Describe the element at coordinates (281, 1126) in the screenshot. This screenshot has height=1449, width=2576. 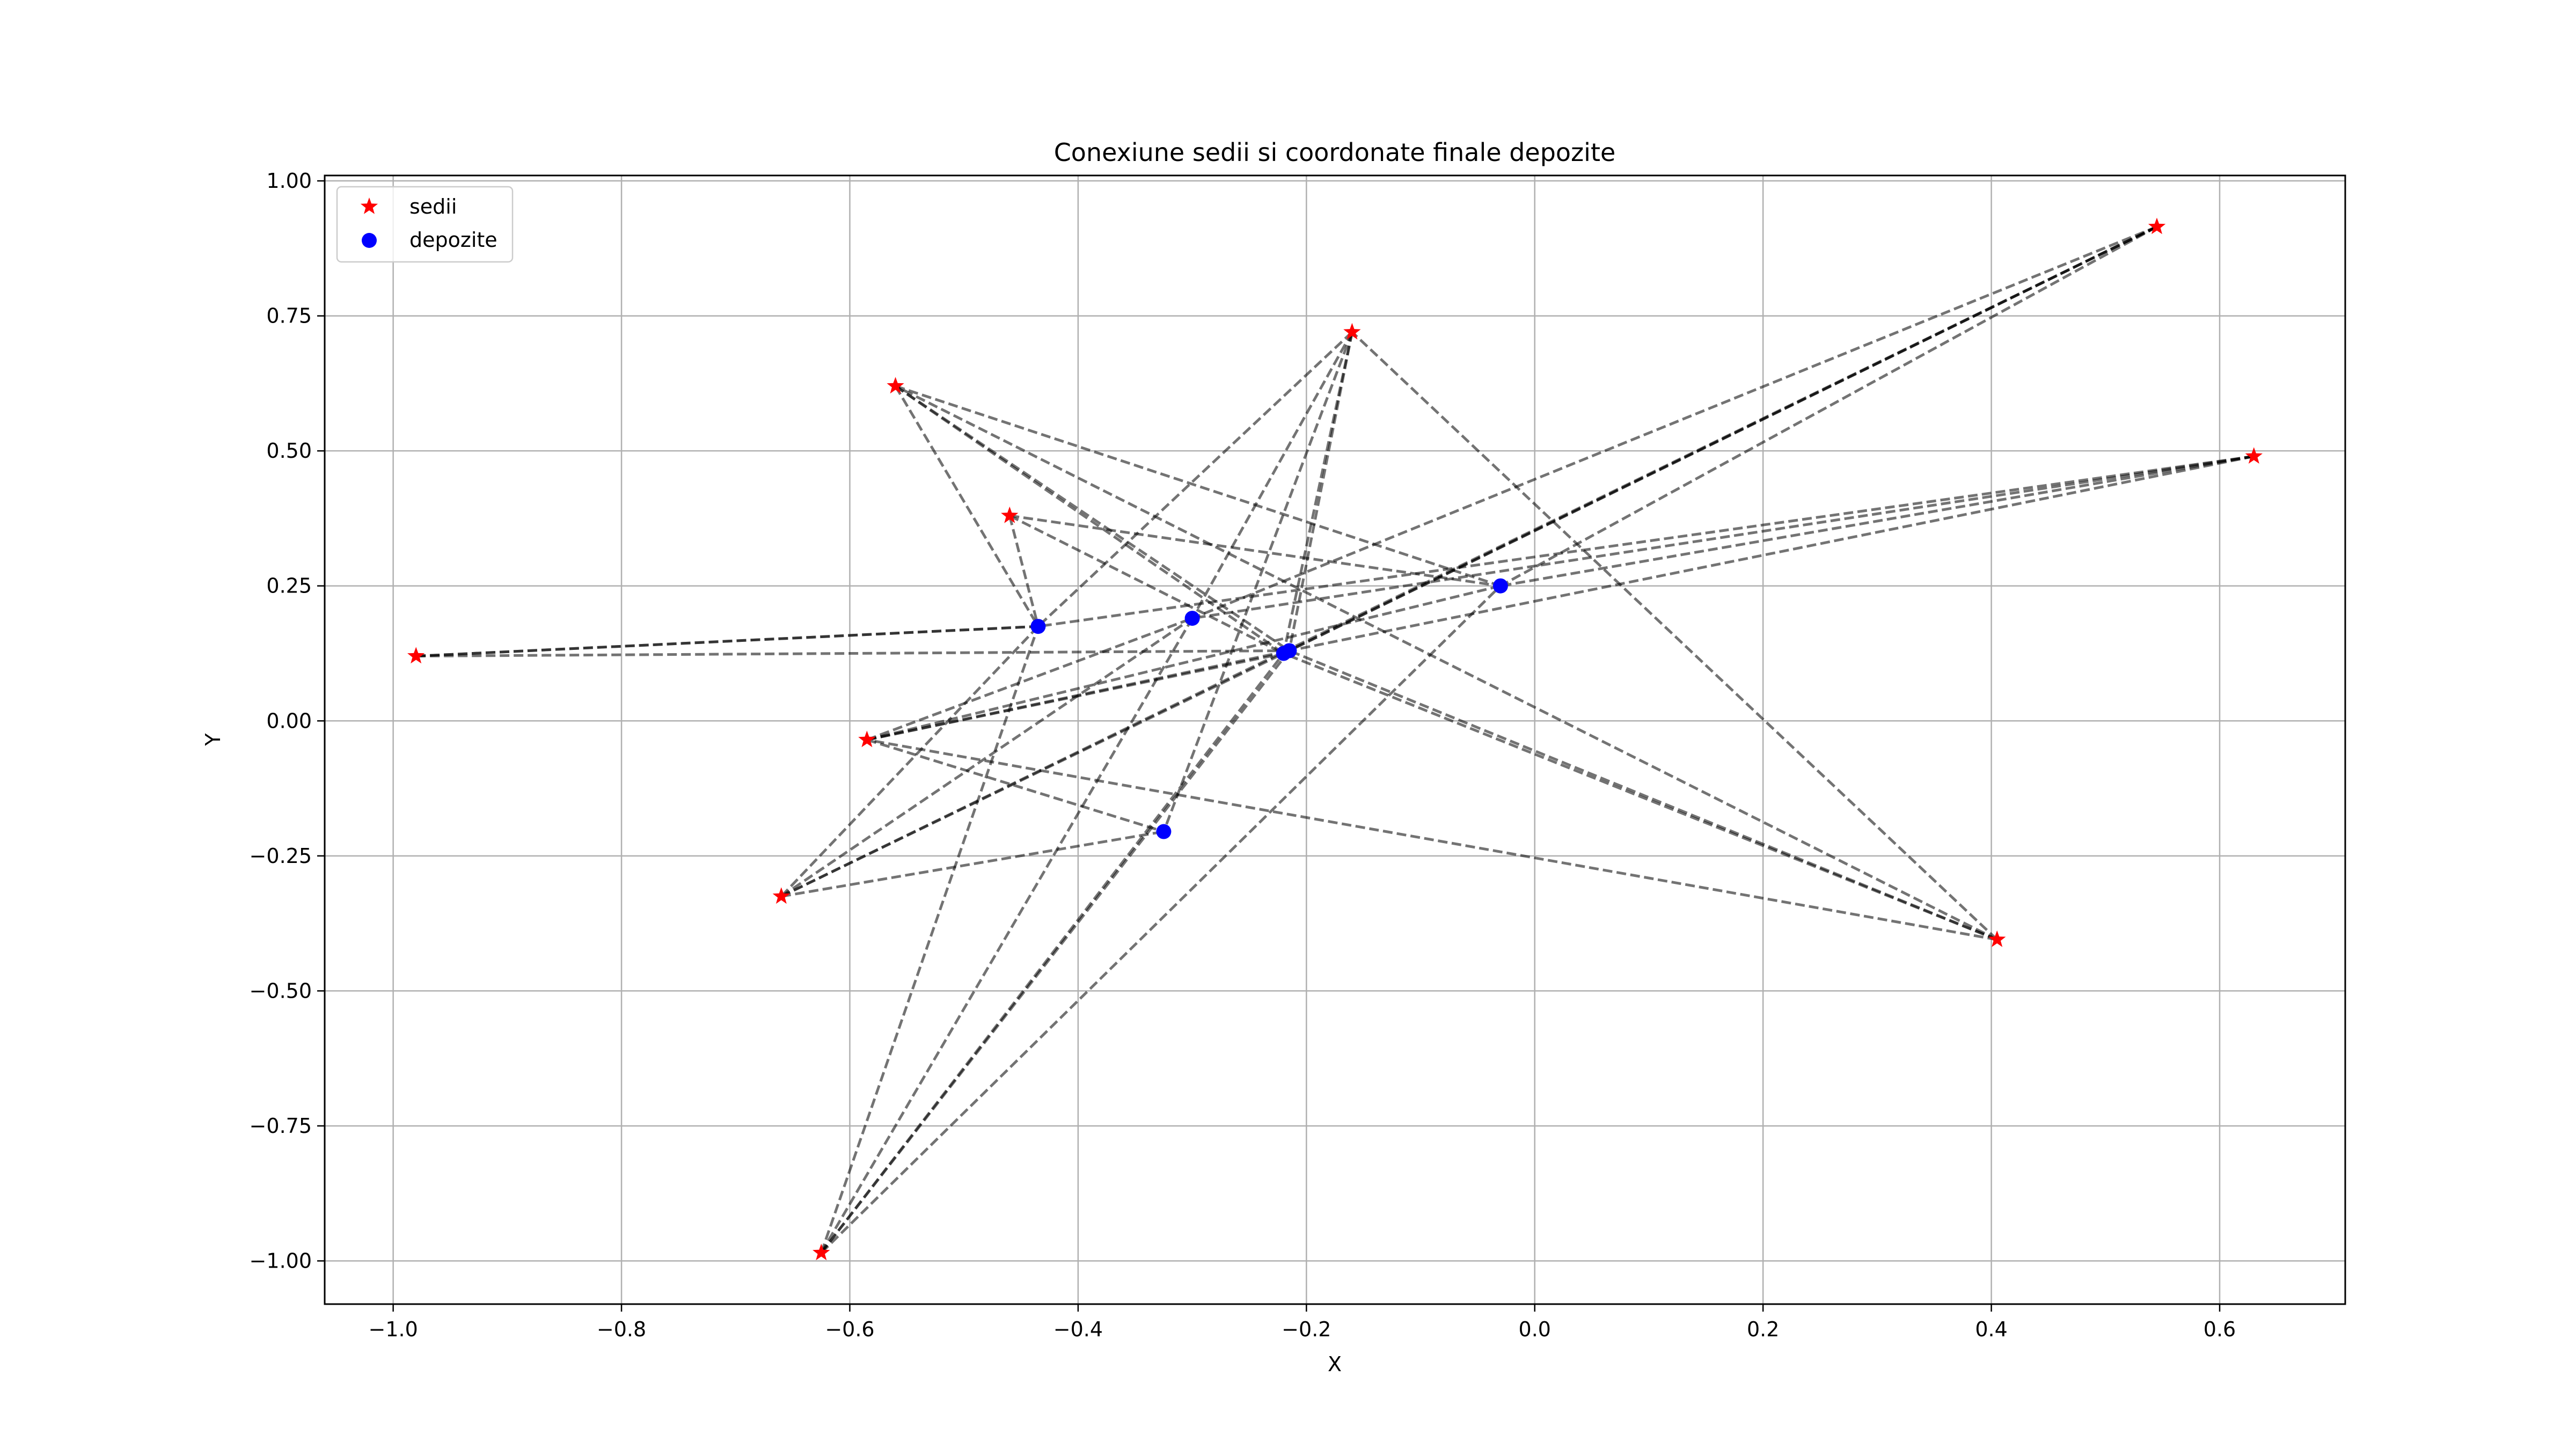
I see `y-tick-label: −0.75` at that location.